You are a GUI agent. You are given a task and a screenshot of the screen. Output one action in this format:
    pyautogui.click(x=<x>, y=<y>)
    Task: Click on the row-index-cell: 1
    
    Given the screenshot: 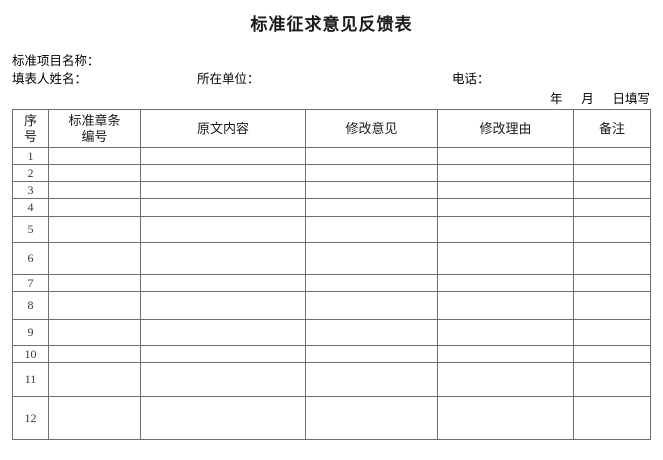 What is the action you would take?
    pyautogui.click(x=30, y=156)
    